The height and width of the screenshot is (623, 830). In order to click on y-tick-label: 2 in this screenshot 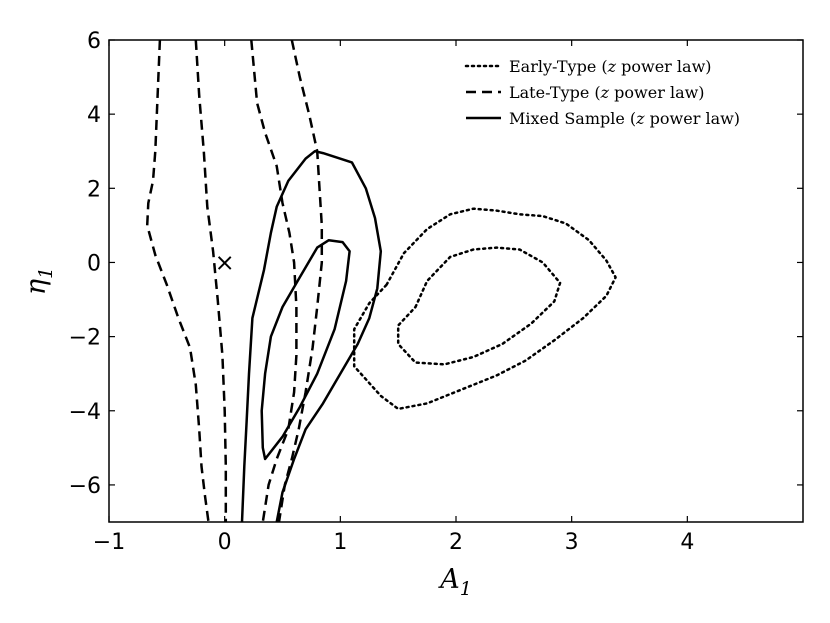, I will do `click(94, 189)`.